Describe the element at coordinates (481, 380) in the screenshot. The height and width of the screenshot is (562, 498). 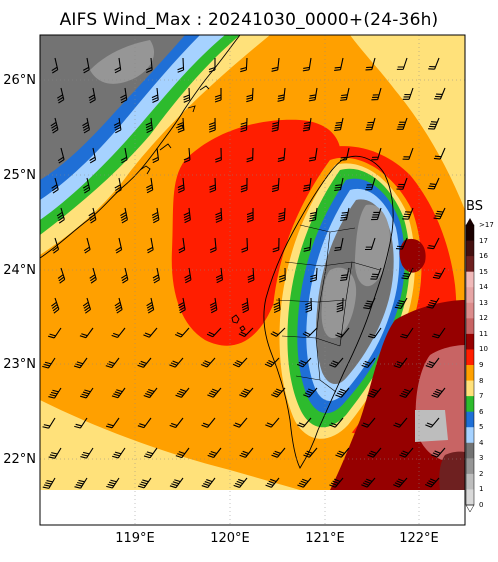
I see `colorbar-level-label: 8` at that location.